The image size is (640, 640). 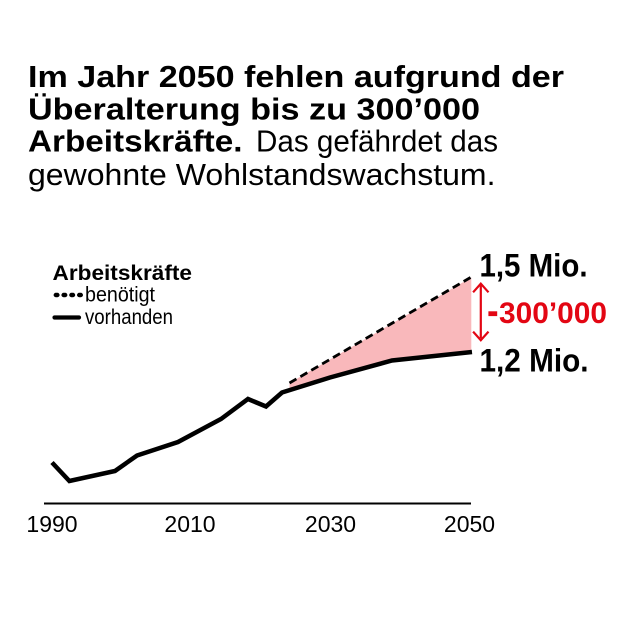 I want to click on svg-text: 2030, so click(x=330, y=524).